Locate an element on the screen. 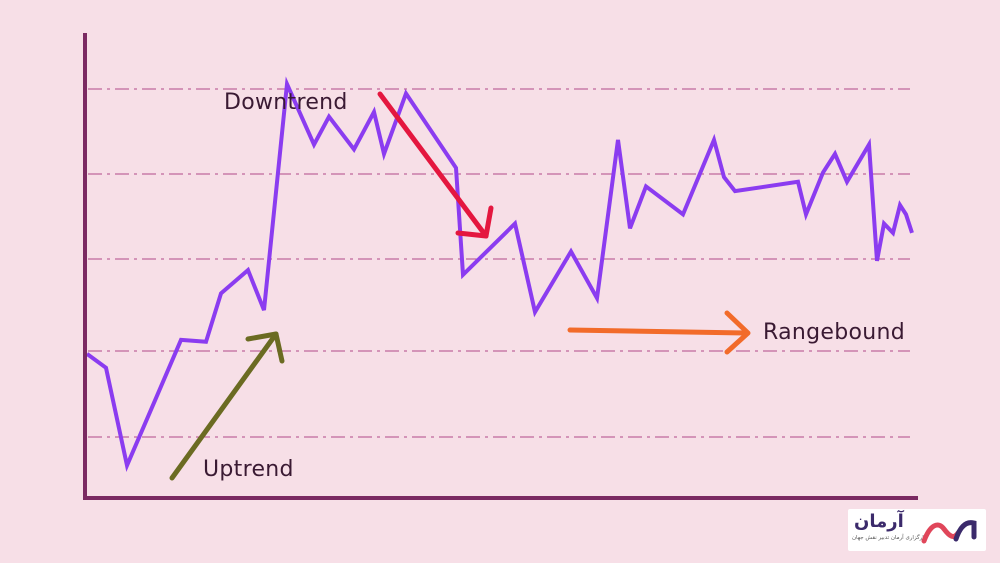 The height and width of the screenshot is (563, 1000). uptrend-label: Uptrend is located at coordinates (248, 469).